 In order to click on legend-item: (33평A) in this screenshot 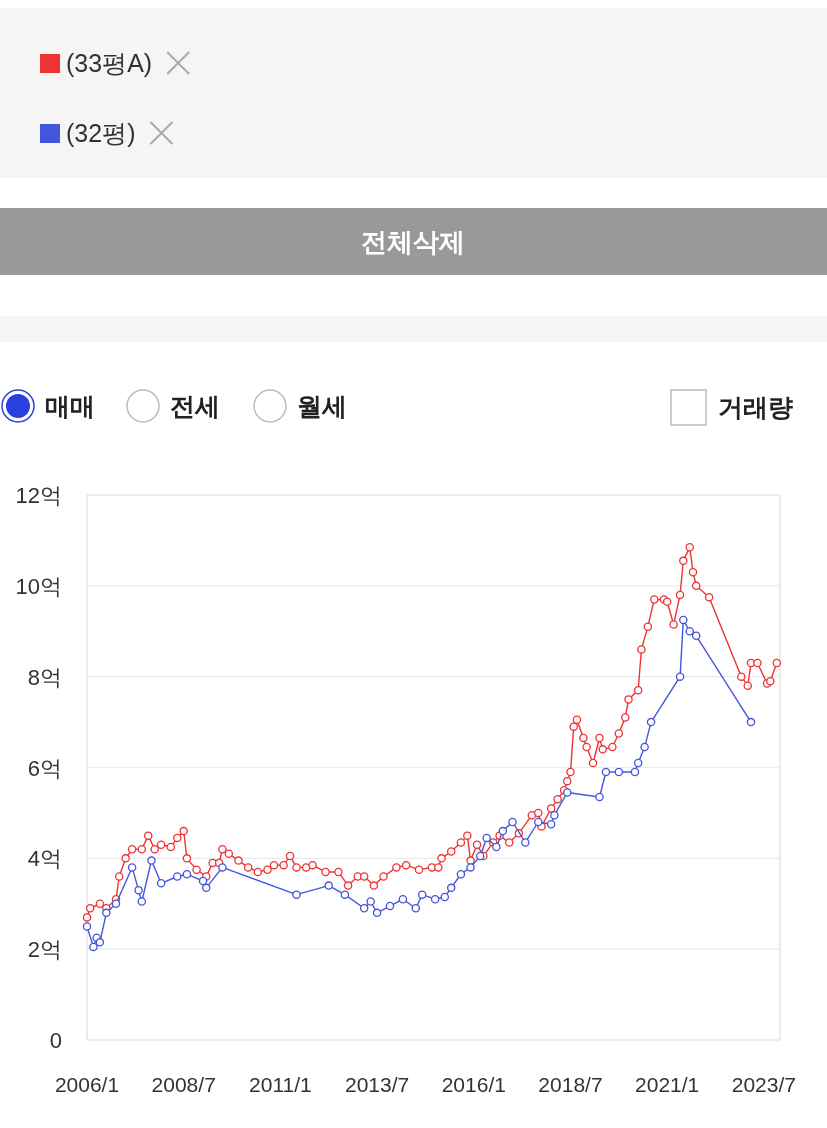, I will do `click(96, 63)`.